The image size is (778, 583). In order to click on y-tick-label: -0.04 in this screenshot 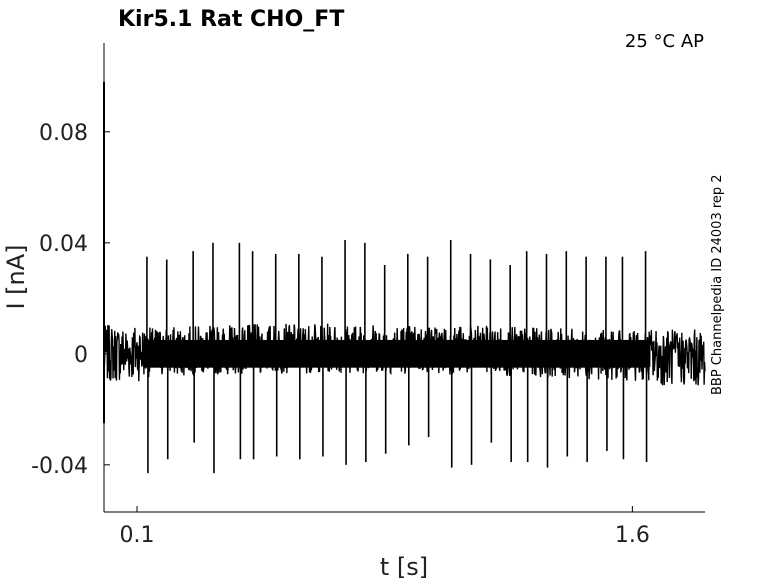, I will do `click(59, 466)`.